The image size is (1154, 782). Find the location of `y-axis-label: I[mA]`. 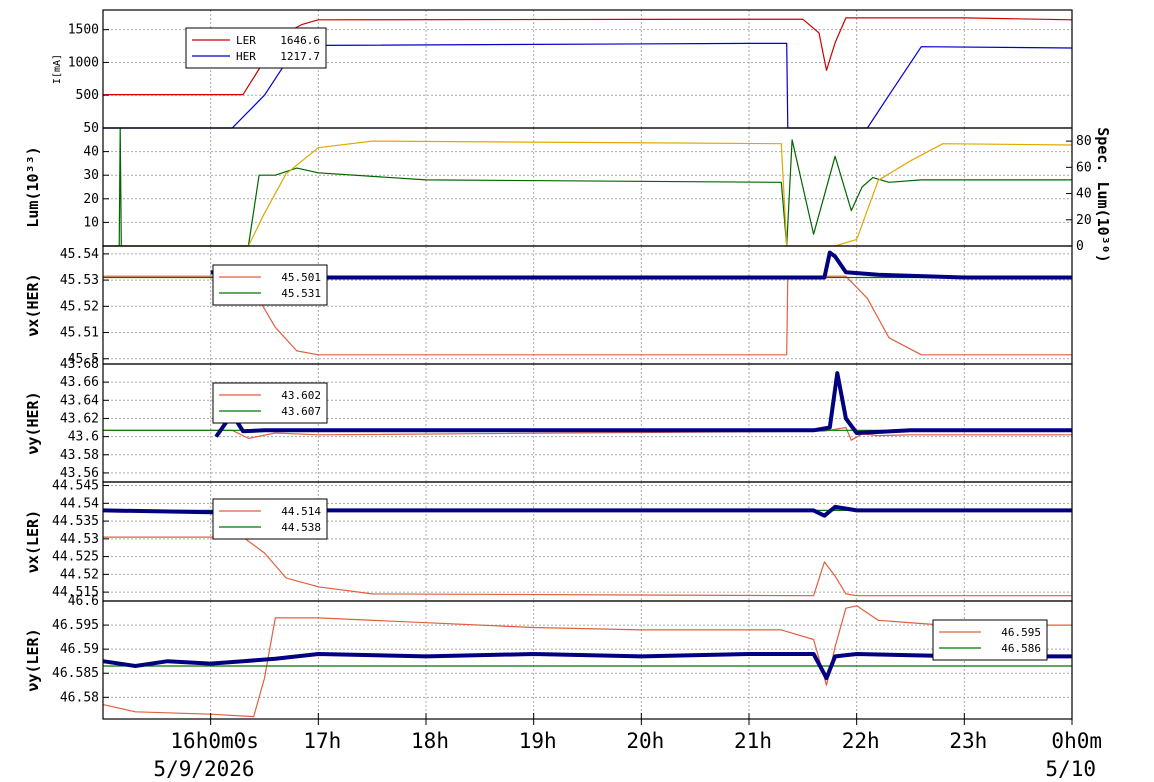

y-axis-label: I[mA] is located at coordinates (57, 69).